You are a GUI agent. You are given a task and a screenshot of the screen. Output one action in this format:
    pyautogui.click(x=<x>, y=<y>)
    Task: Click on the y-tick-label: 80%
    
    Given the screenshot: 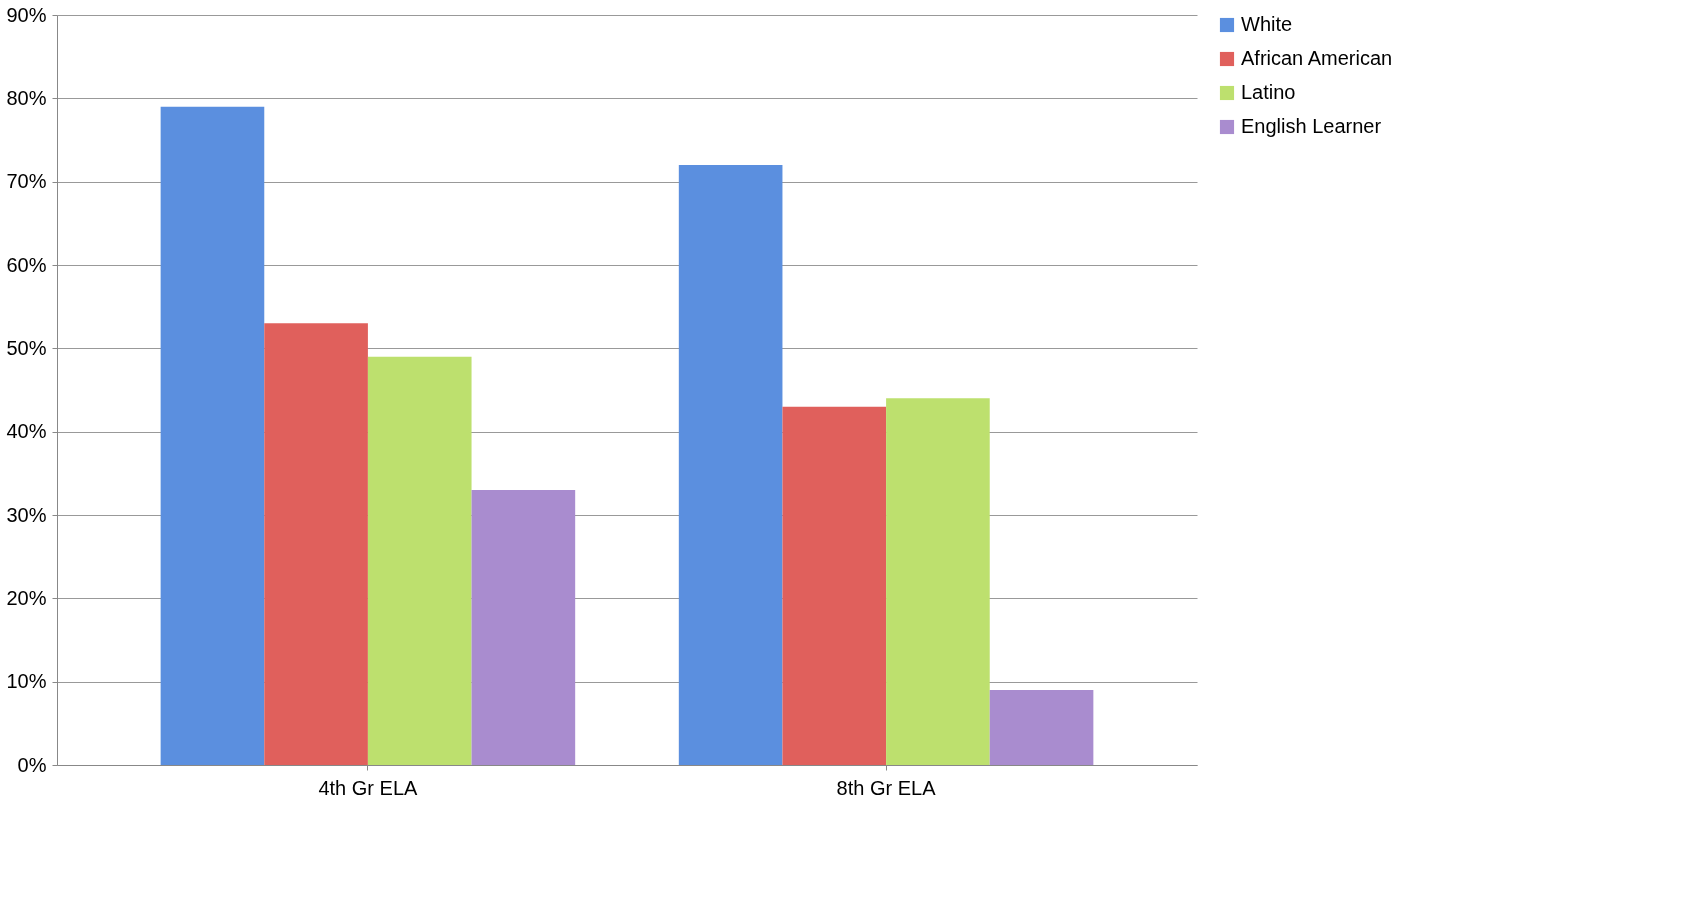 What is the action you would take?
    pyautogui.click(x=26, y=97)
    